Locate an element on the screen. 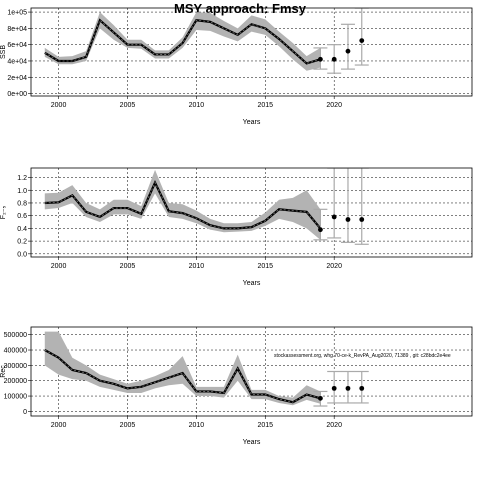 The width and height of the screenshot is (480, 480). y-axis-label: F₂₋₅ is located at coordinates (3, 213).